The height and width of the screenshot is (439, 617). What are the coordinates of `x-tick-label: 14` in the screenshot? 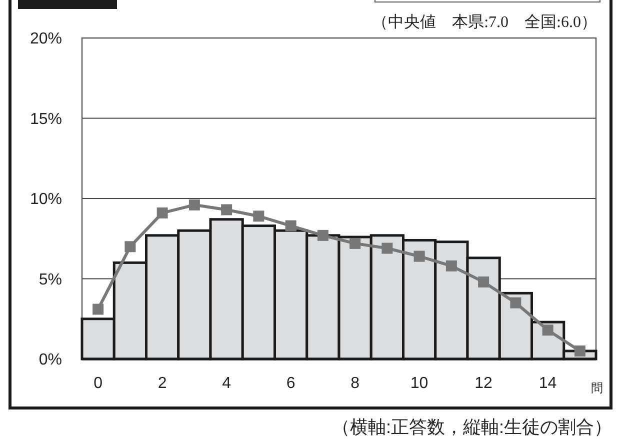 It's located at (547, 383).